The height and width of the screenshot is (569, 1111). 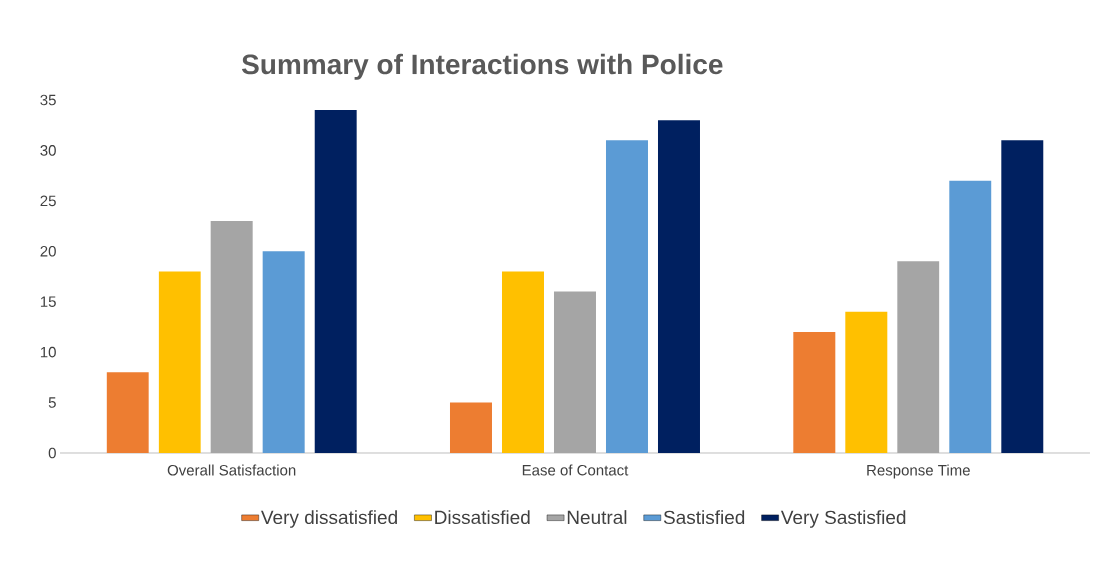 What do you see at coordinates (48, 100) in the screenshot?
I see `y-tick-label: 35` at bounding box center [48, 100].